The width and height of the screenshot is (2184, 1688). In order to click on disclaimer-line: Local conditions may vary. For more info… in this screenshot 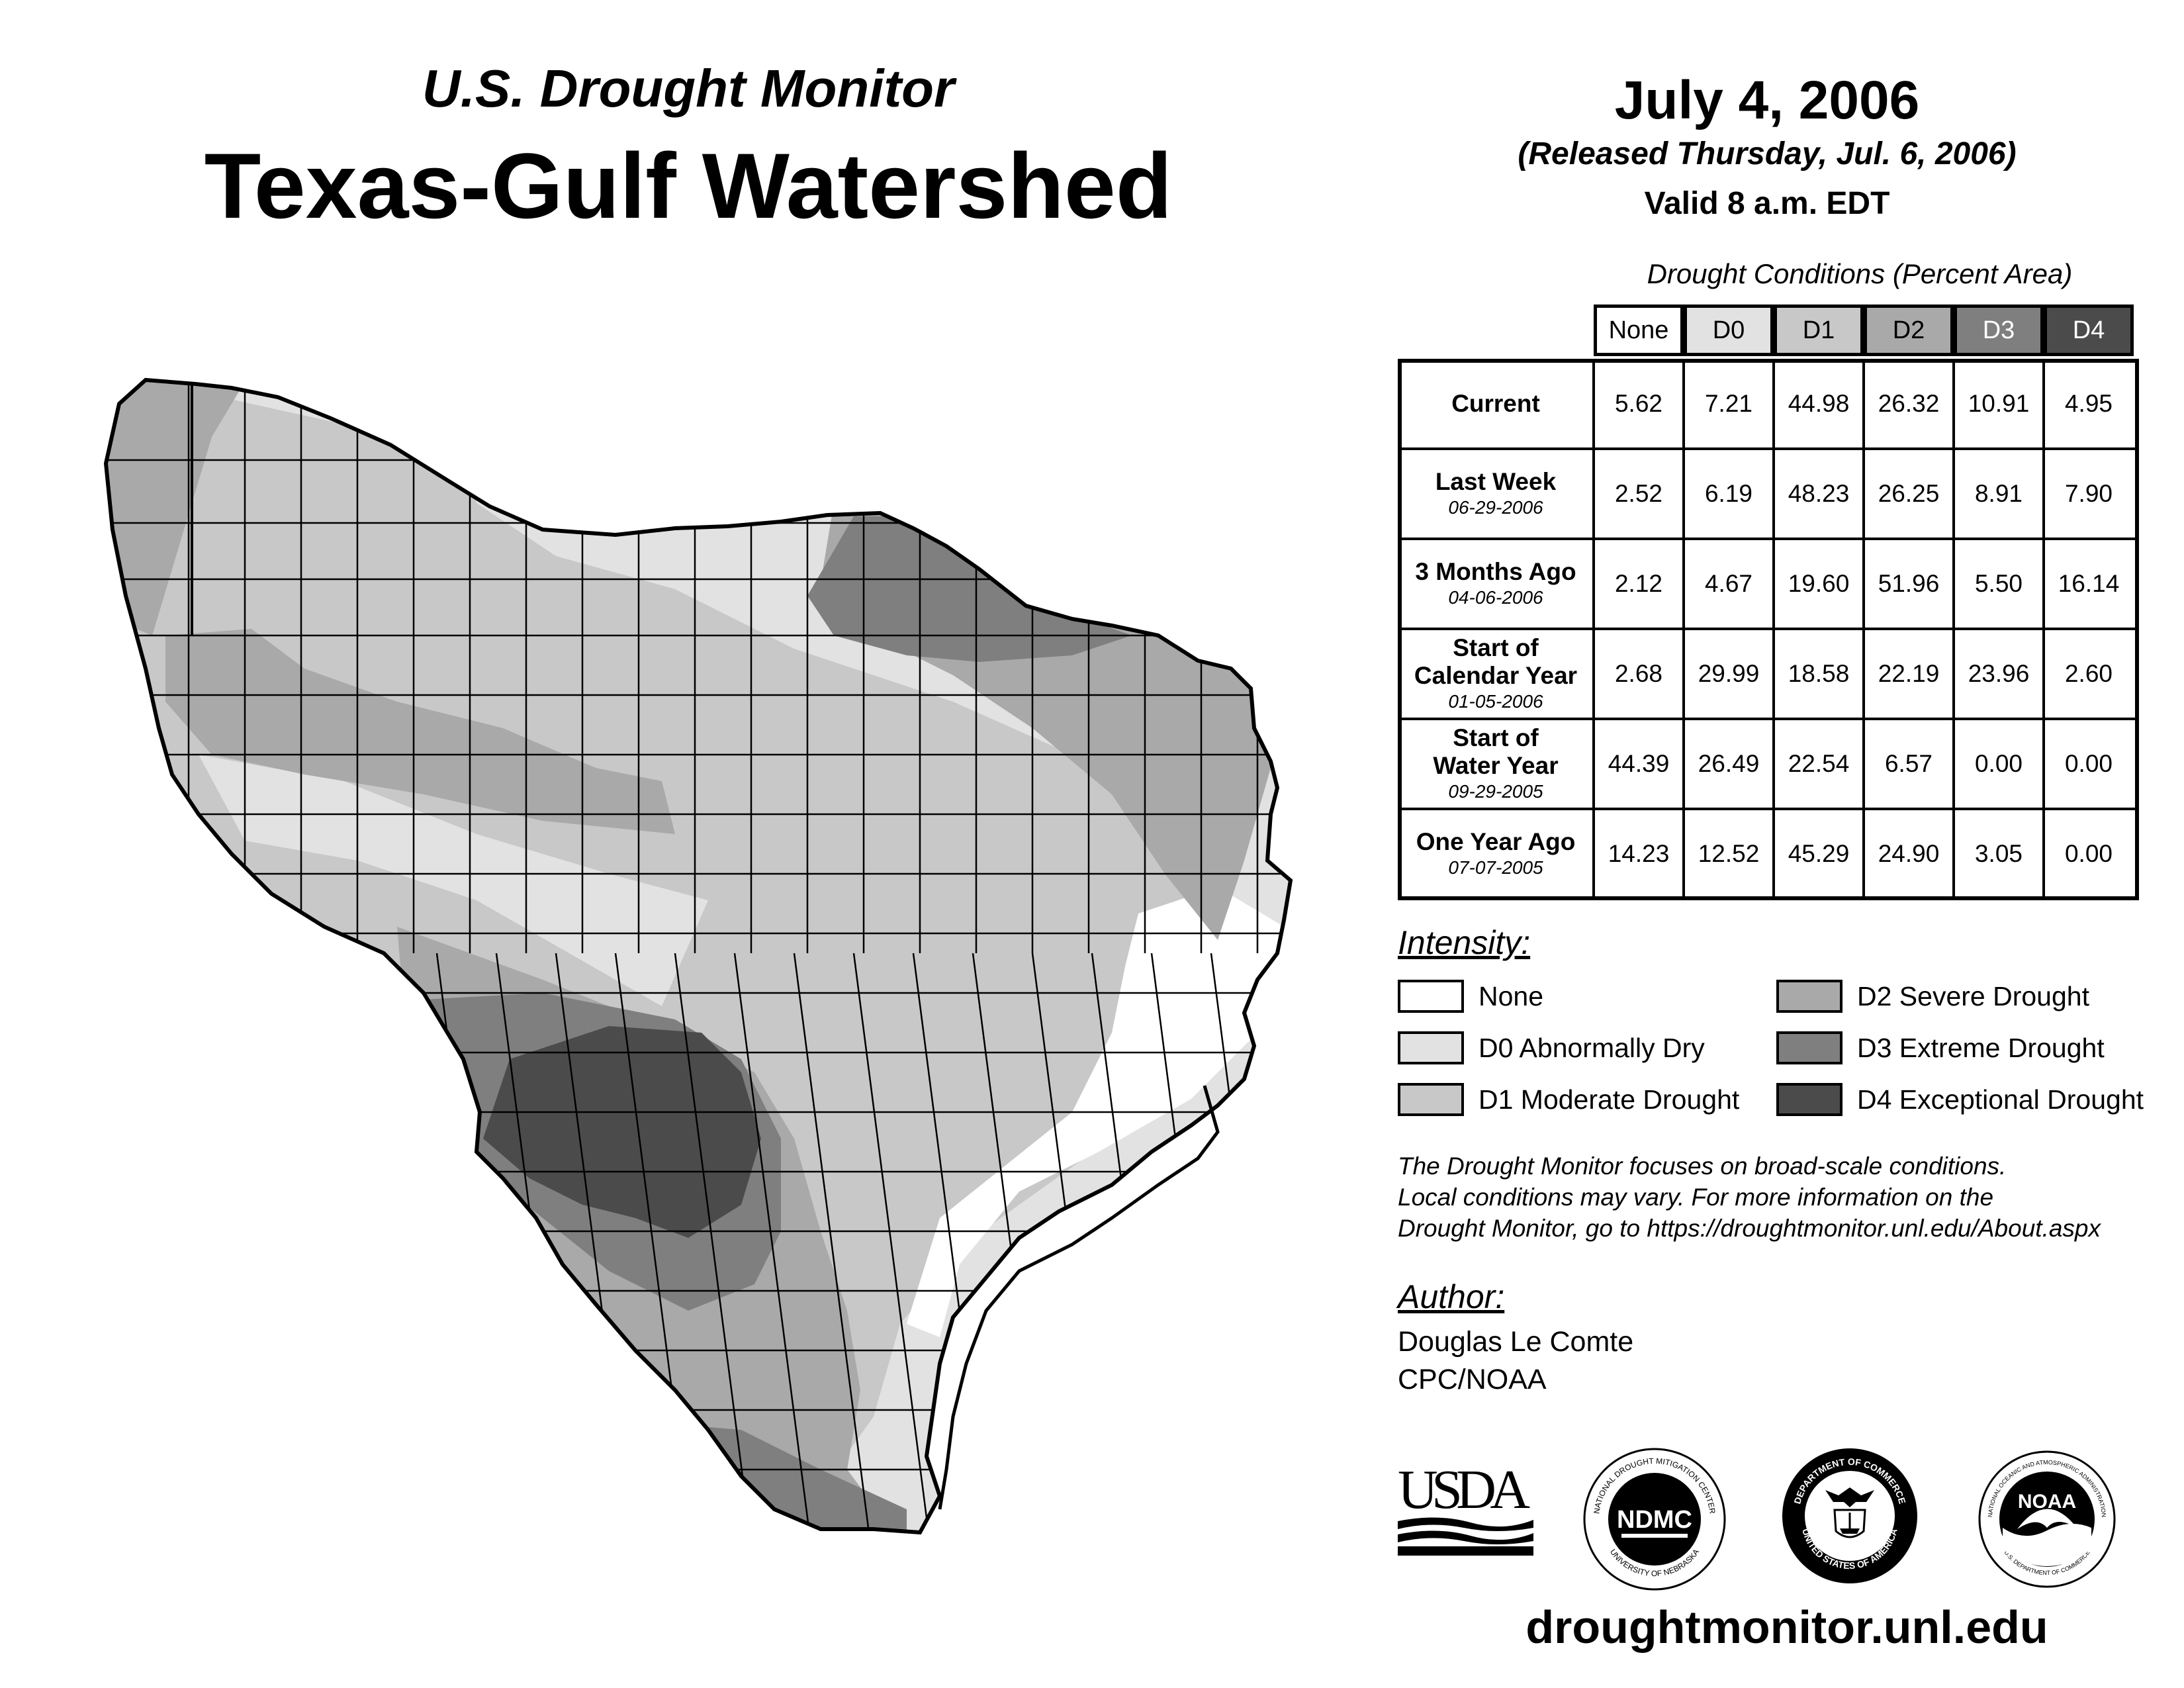, I will do `click(1696, 1197)`.